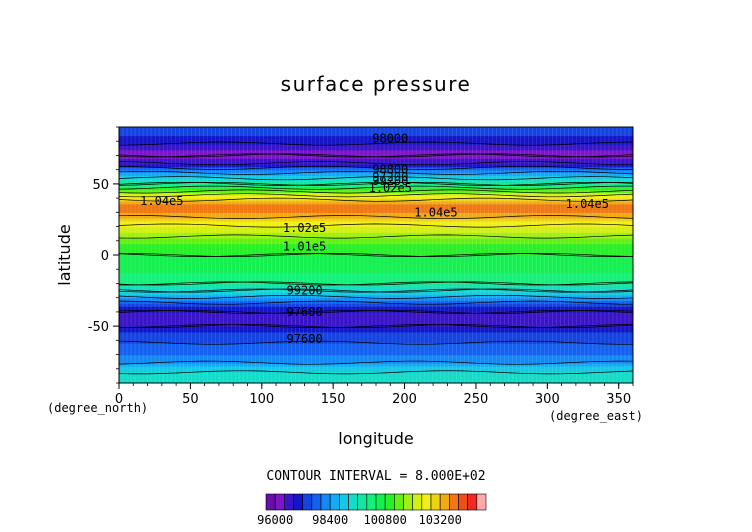 The image size is (752, 532). What do you see at coordinates (105, 256) in the screenshot?
I see `y-tick-label: 0` at bounding box center [105, 256].